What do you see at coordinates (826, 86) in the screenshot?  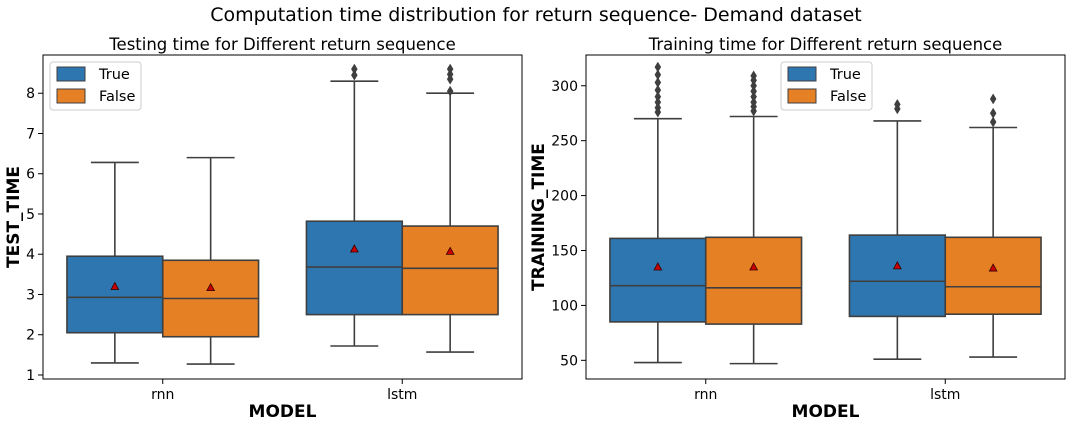 I see `training-legend: True False` at bounding box center [826, 86].